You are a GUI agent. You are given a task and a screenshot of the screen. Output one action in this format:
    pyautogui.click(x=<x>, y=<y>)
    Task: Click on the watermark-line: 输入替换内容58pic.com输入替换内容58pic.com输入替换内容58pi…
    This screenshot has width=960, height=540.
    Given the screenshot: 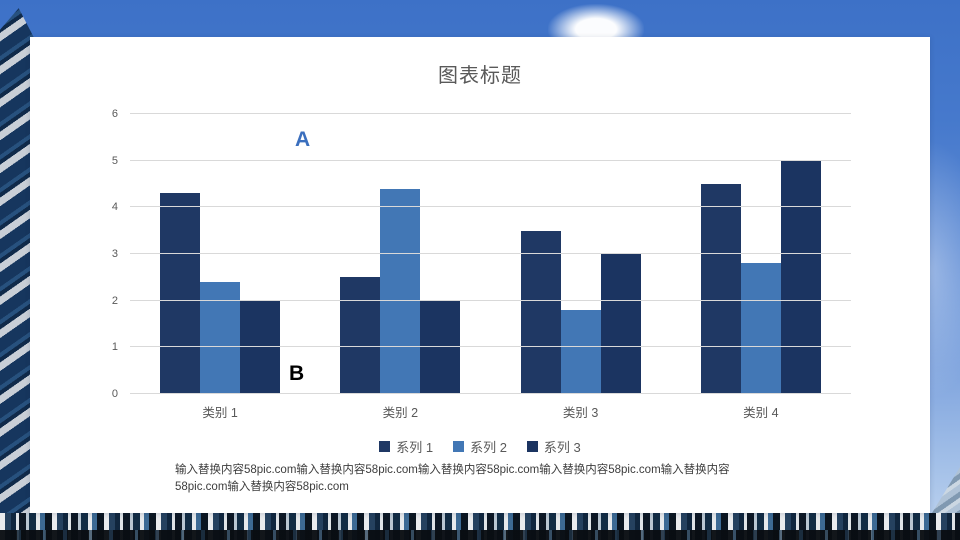 What is the action you would take?
    pyautogui.click(x=452, y=470)
    